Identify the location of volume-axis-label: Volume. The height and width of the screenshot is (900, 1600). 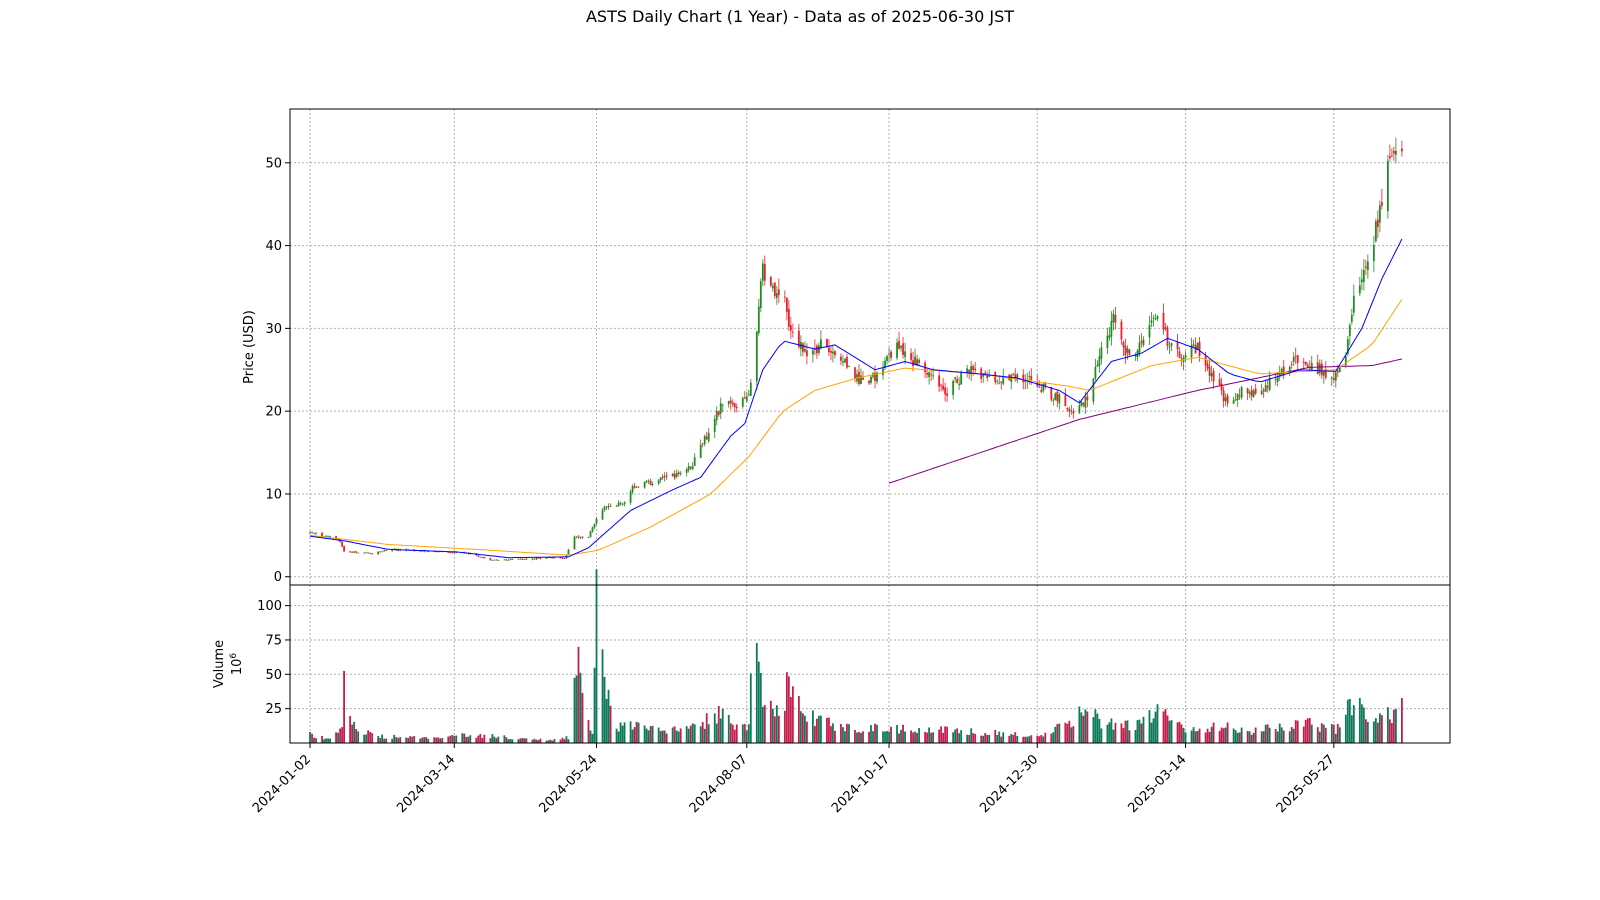
(219, 664).